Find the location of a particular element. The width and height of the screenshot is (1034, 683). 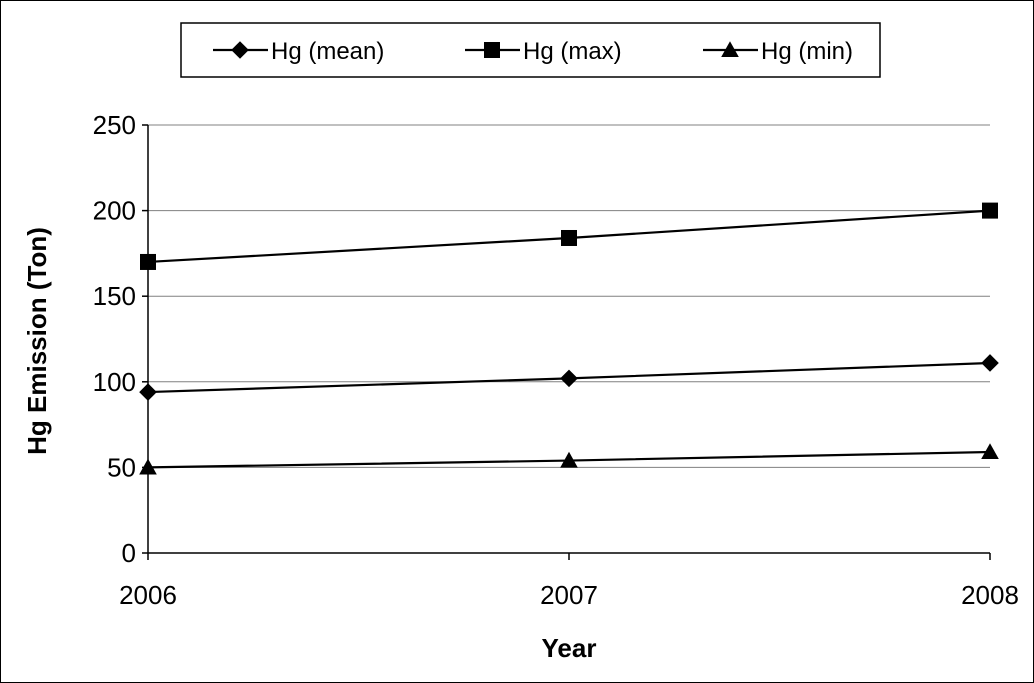

legend-label: Hg (mean) is located at coordinates (327, 51).